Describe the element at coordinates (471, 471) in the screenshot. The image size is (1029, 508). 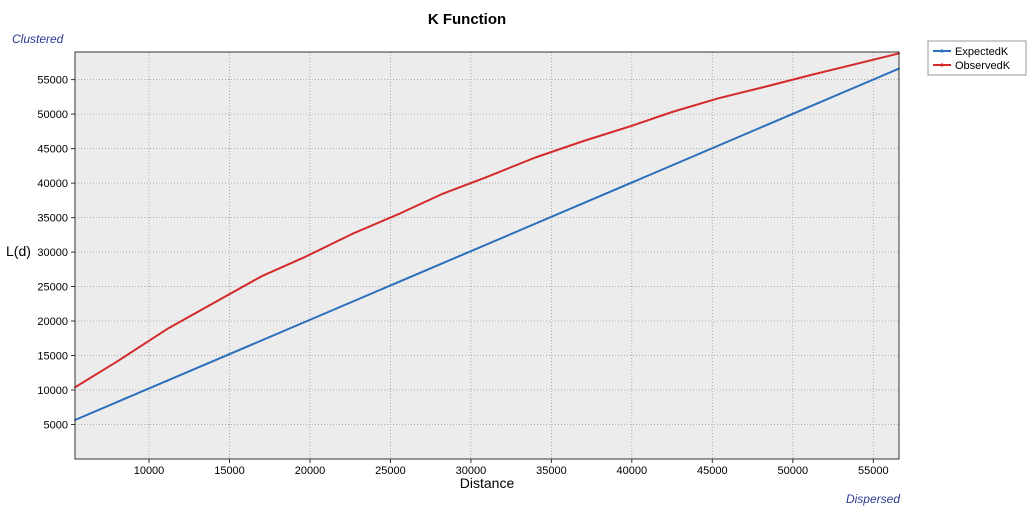
I see `x-tick-label: 30000` at that location.